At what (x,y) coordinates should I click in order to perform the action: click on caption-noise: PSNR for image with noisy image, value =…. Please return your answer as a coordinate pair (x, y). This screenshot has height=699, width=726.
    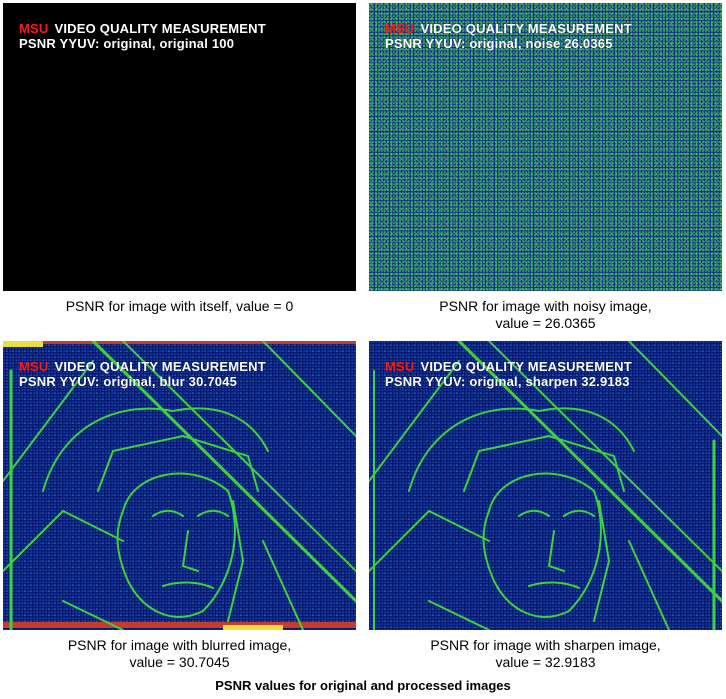
    Looking at the image, I should click on (545, 315).